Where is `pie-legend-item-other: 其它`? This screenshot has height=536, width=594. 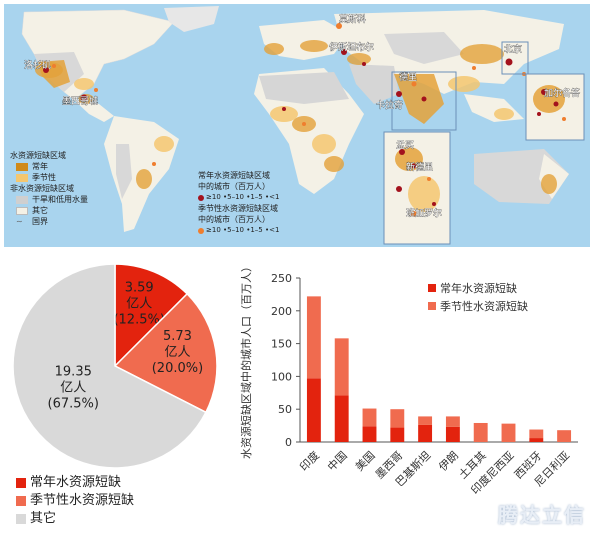
pie-legend-item-other: 其它 is located at coordinates (75, 519).